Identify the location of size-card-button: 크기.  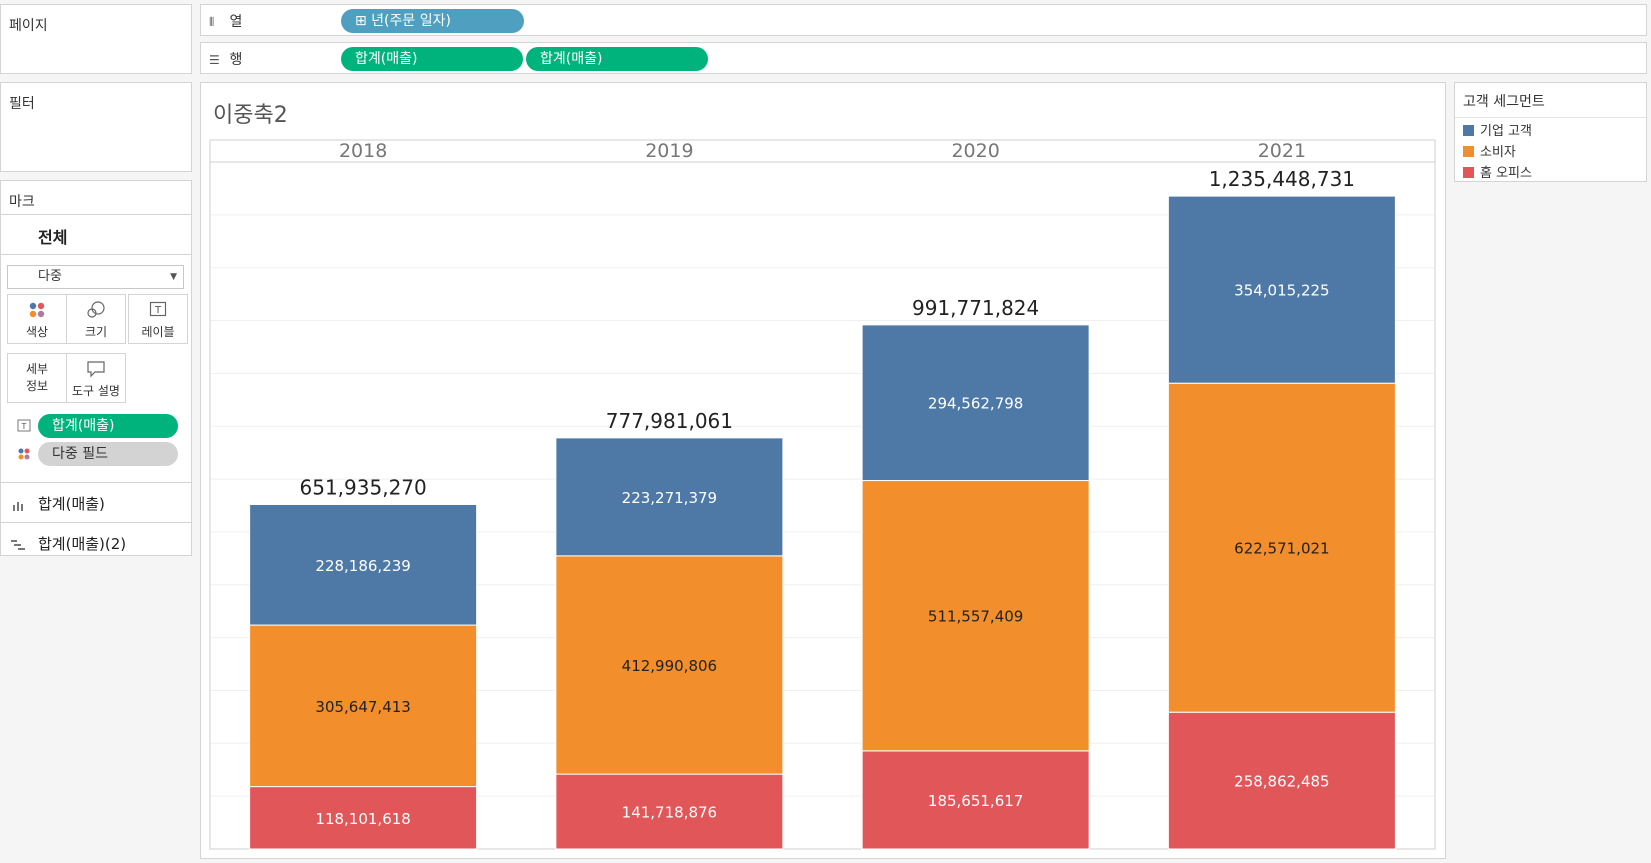
(96, 319).